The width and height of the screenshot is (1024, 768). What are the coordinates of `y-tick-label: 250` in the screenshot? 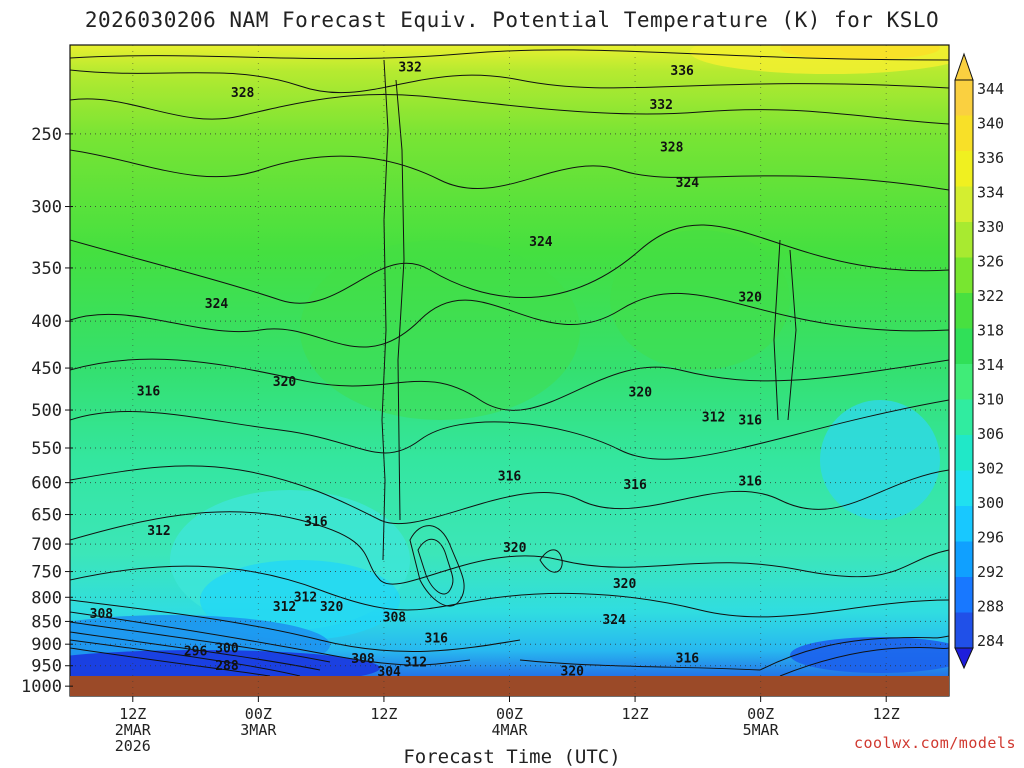 It's located at (46, 135).